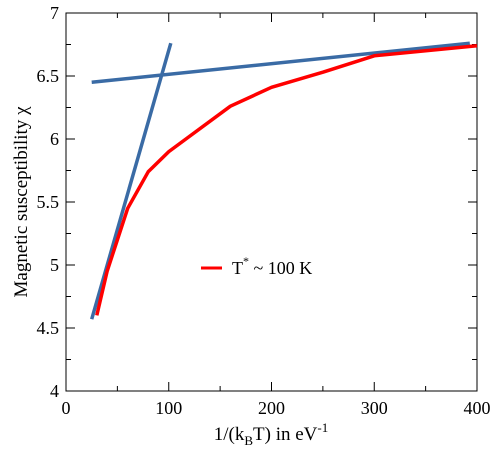 The image size is (498, 452). I want to click on legend-label-rest: ~ 100 K, so click(280, 268).